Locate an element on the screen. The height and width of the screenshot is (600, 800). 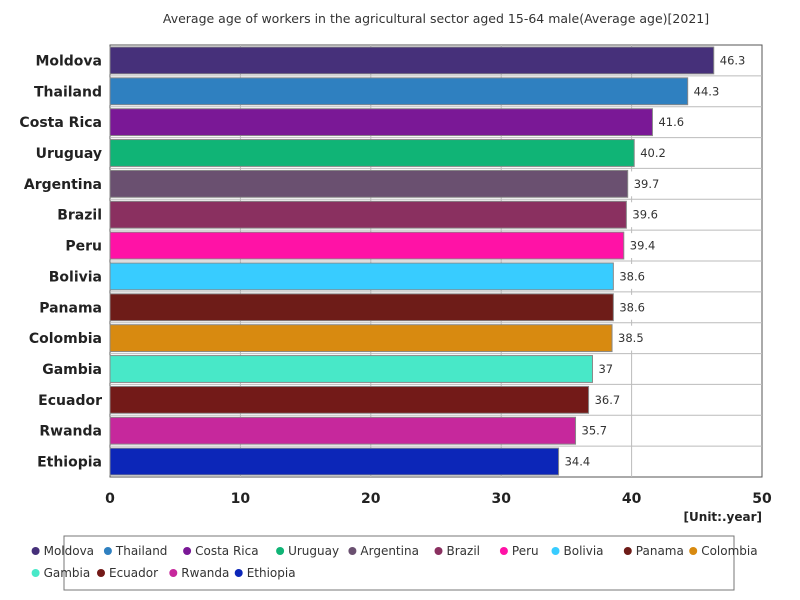
value-label: 37 is located at coordinates (605, 369).